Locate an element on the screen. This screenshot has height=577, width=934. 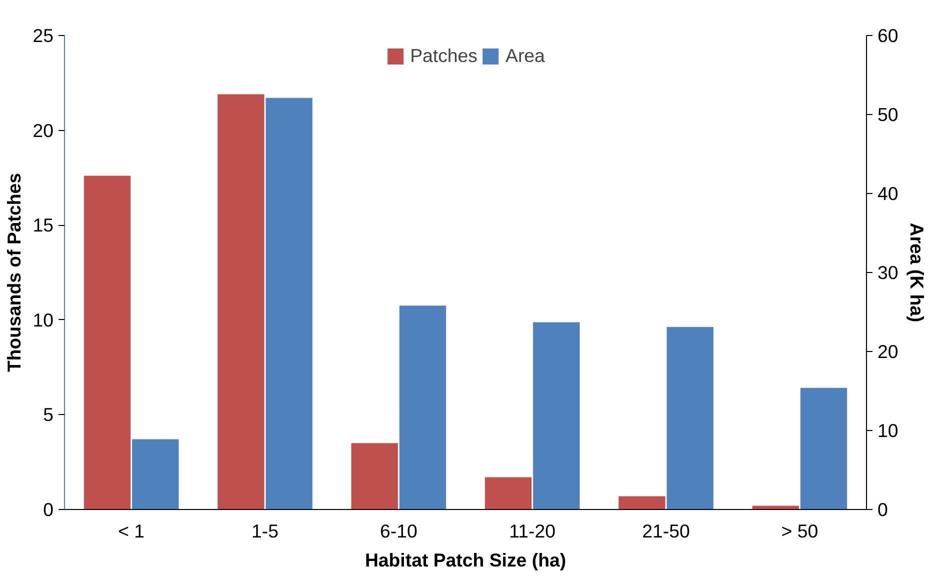
y-tick-label: 5 is located at coordinates (48, 415).